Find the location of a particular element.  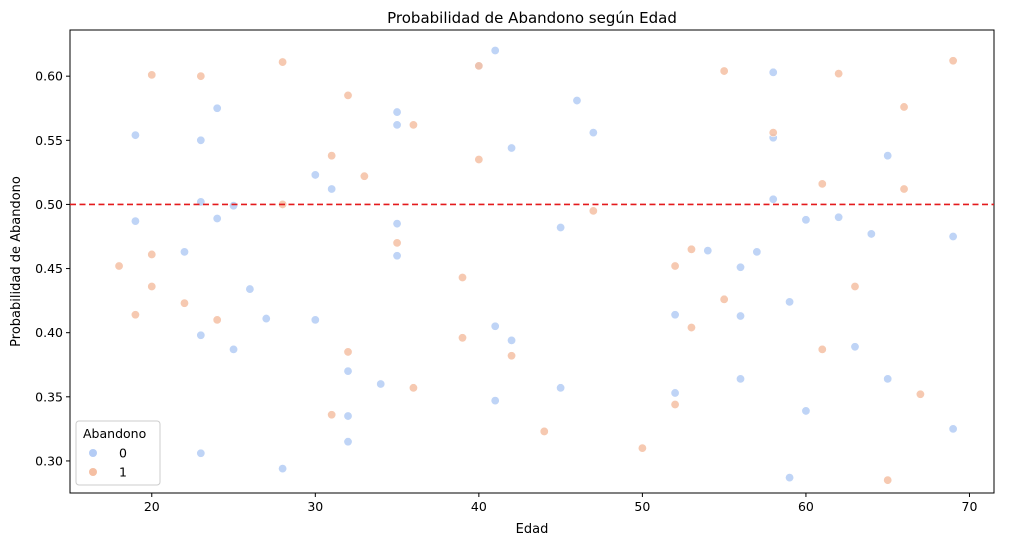

y-tick-label: 0.45 is located at coordinates (49, 268).